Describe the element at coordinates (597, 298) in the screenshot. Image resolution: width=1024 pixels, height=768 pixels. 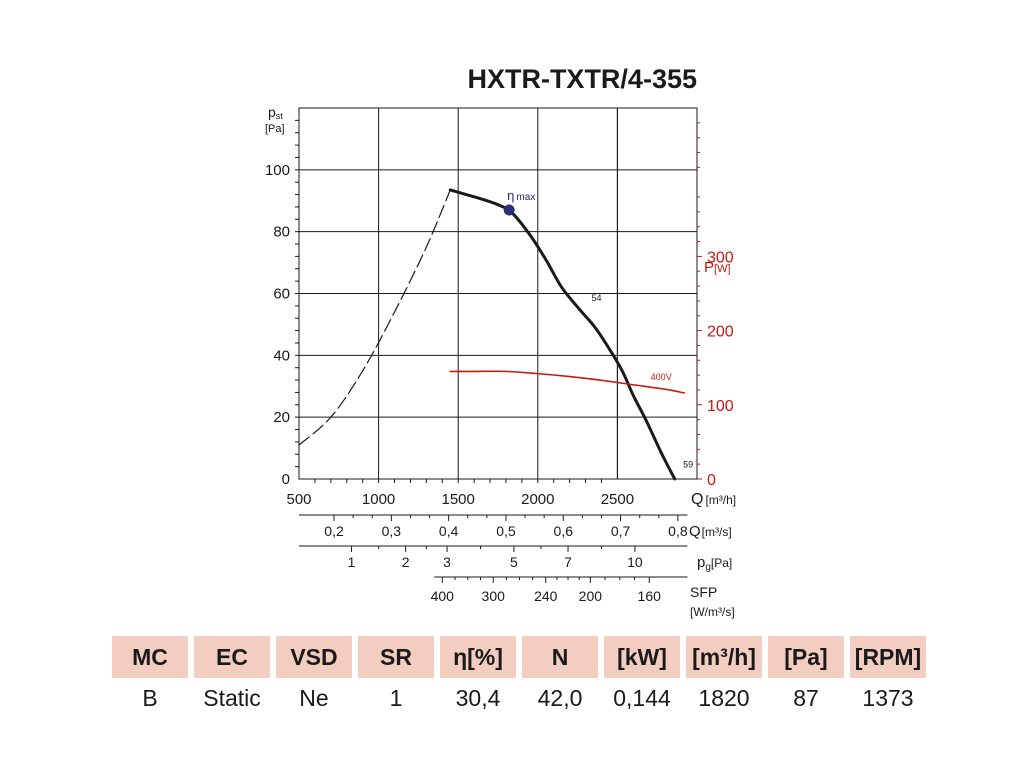
I see `curve-label-54: 54` at that location.